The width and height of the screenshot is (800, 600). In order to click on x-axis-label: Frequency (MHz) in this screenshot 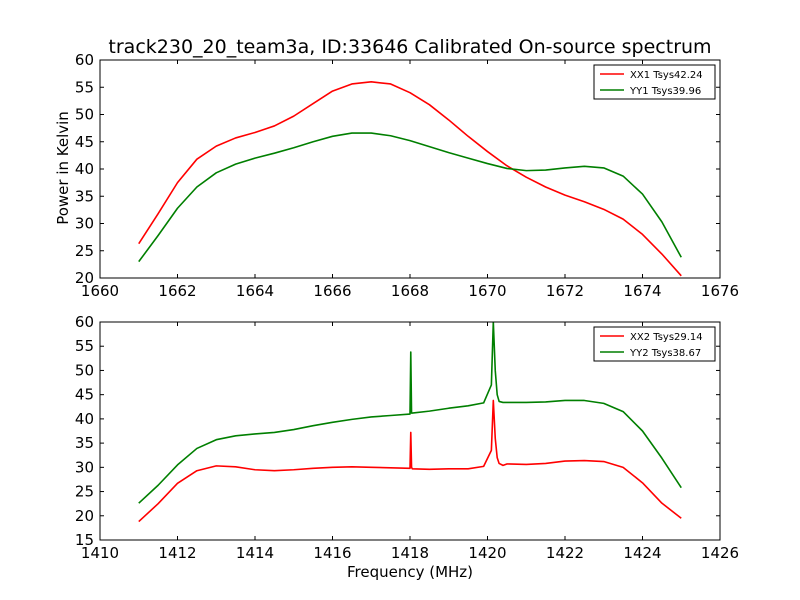, I will do `click(410, 572)`.